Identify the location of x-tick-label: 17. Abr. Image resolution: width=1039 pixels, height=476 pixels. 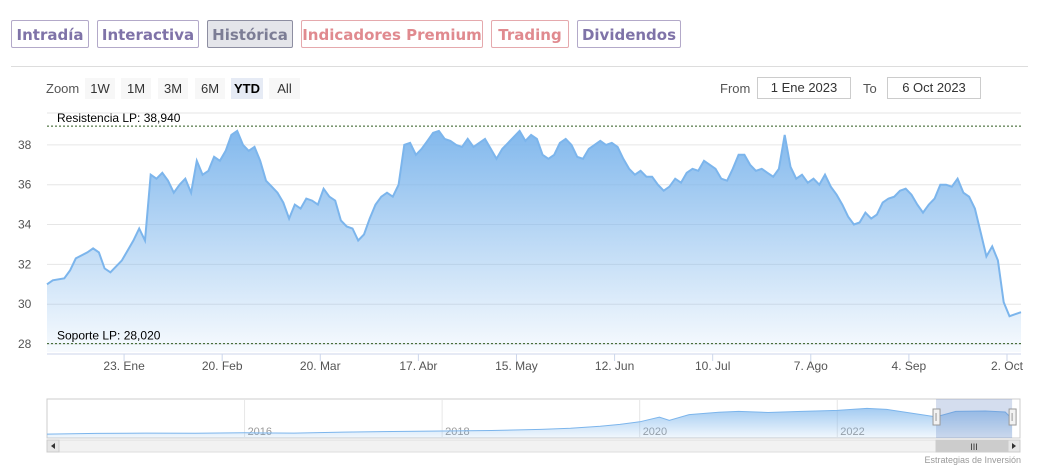
(418, 366).